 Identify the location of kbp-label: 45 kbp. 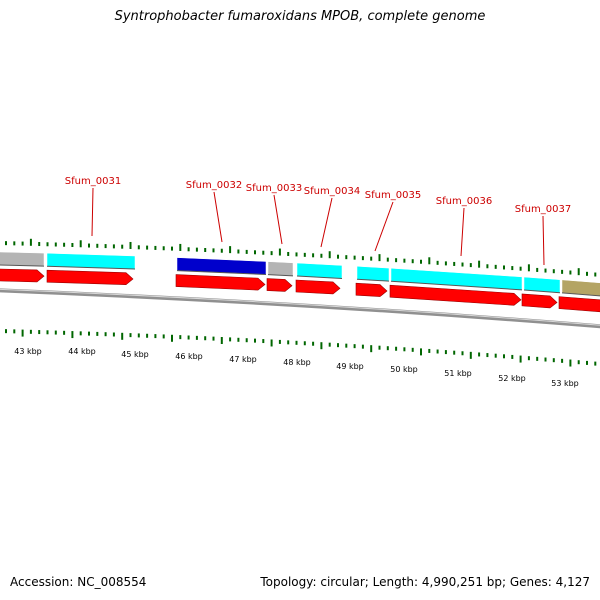
(135, 354).